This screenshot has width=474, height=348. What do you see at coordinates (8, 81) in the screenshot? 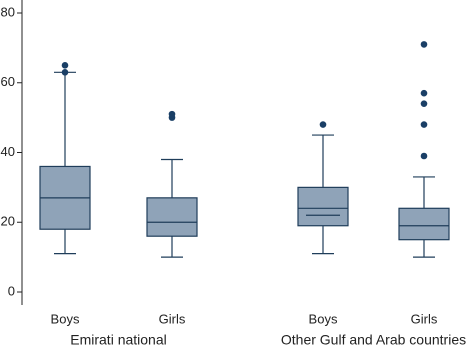
I see `y-tick-label: 60` at bounding box center [8, 81].